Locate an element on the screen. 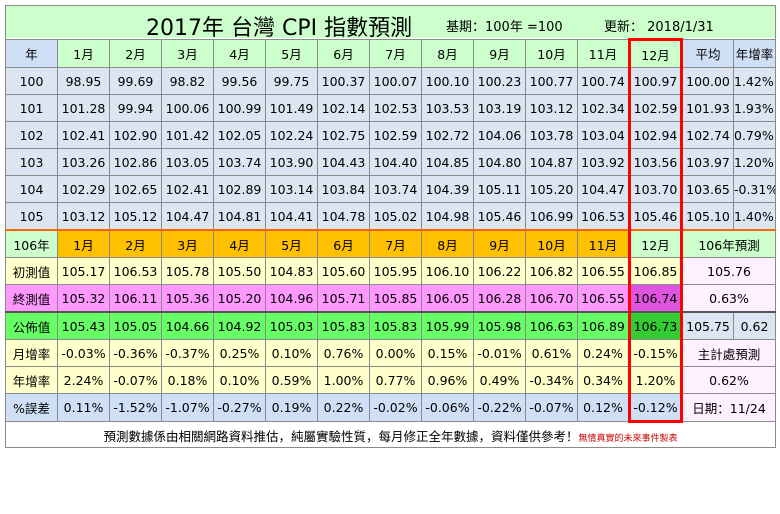 This screenshot has height=514, width=780. initial-row-value: 106.82 is located at coordinates (551, 271).